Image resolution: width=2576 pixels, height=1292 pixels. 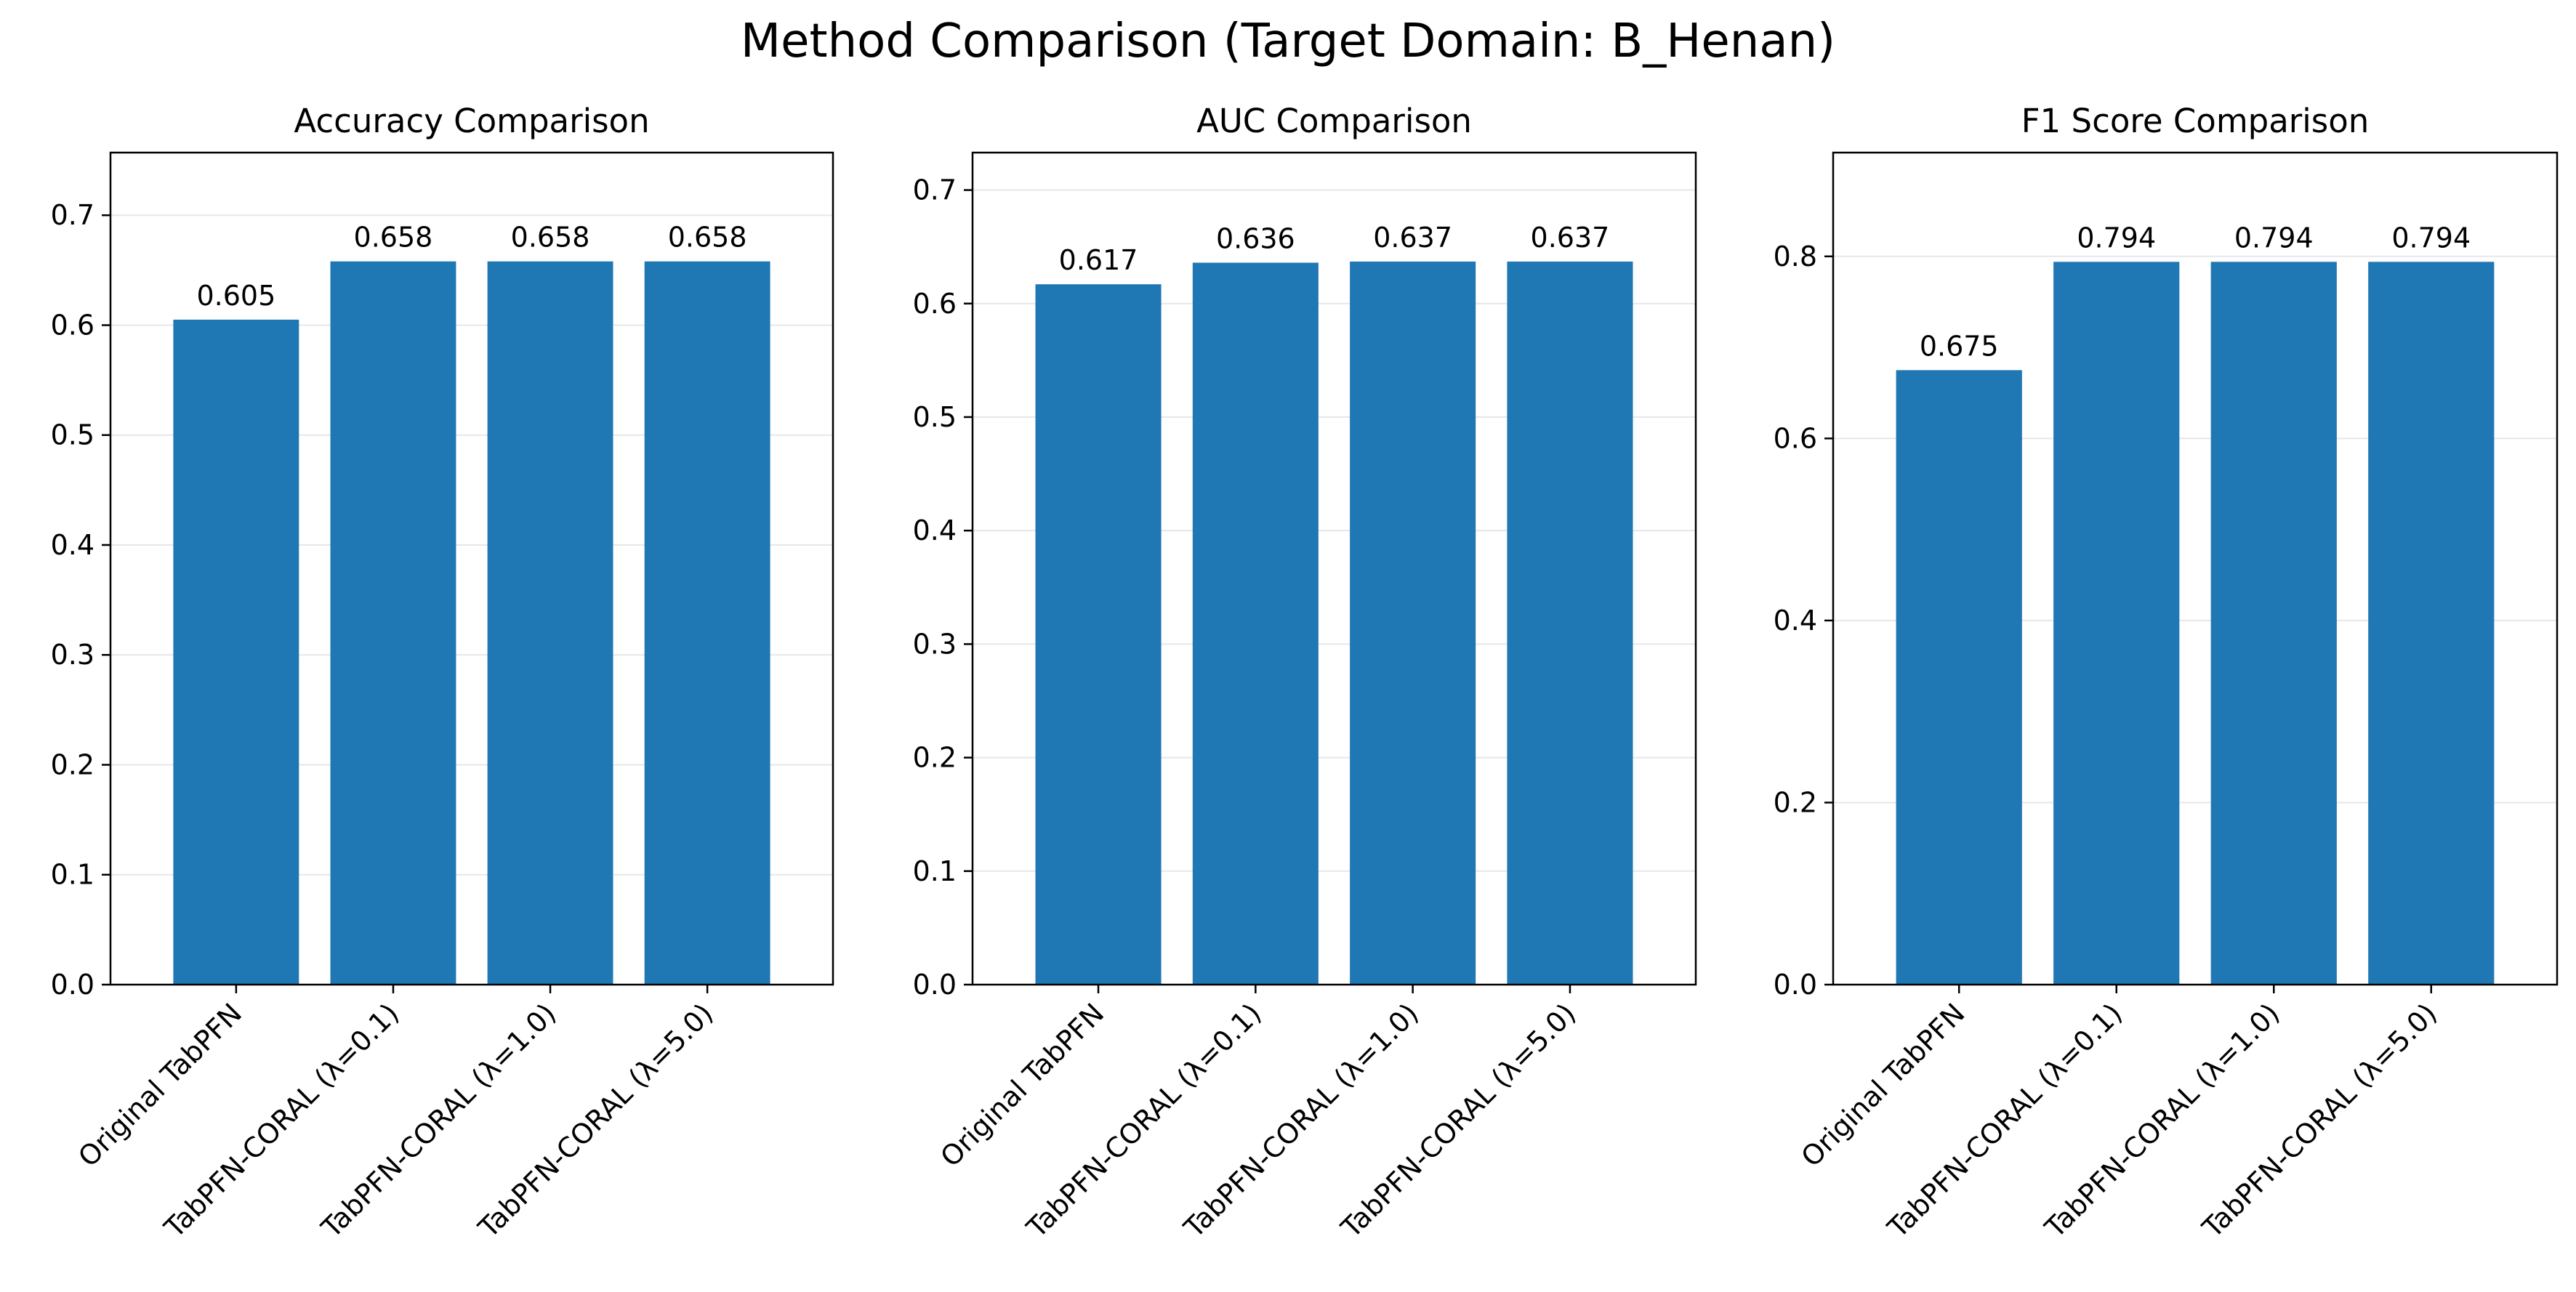 I want to click on bar-value-label: 0.617, so click(x=1098, y=260).